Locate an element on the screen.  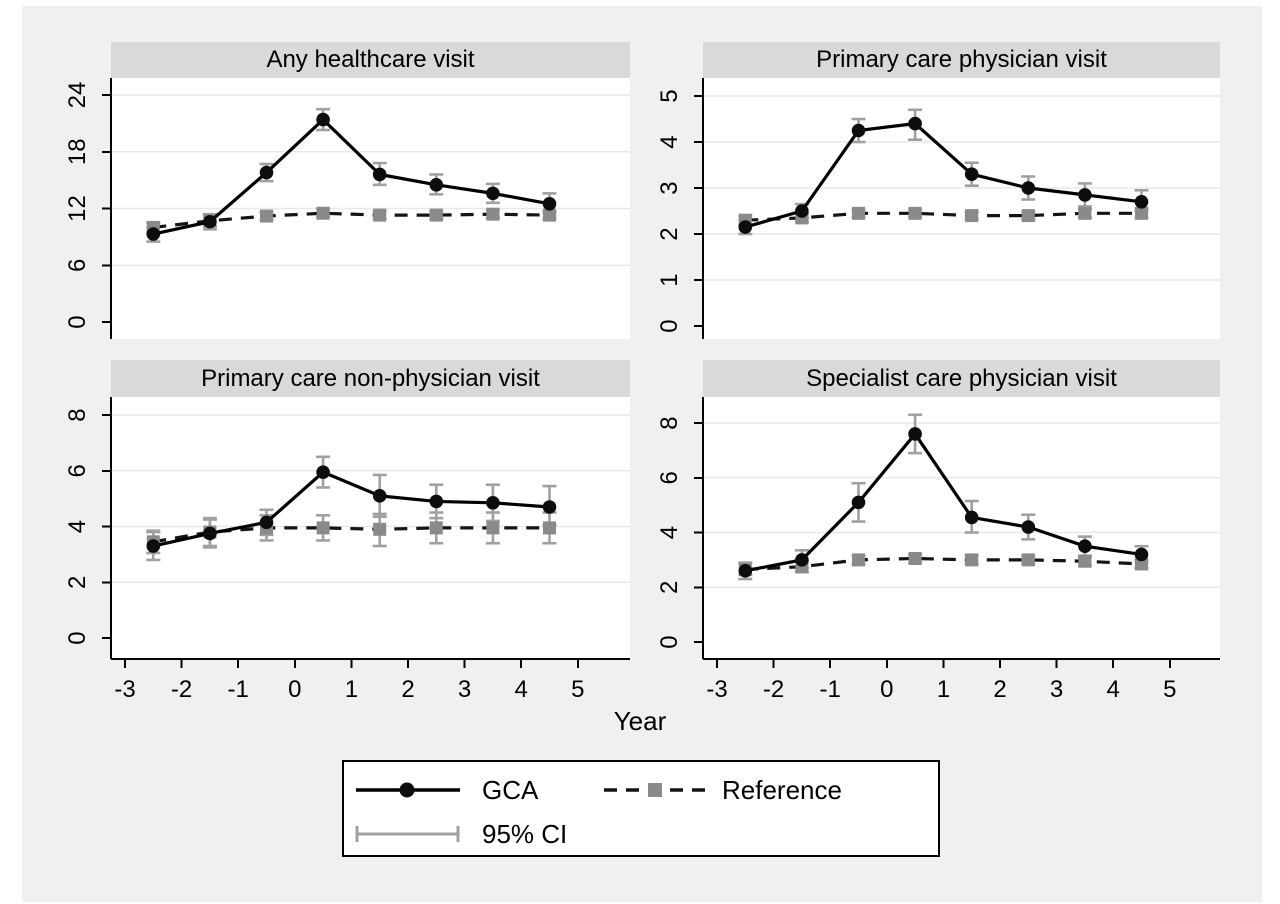
legend-item-reference: Reference is located at coordinates (722, 789).